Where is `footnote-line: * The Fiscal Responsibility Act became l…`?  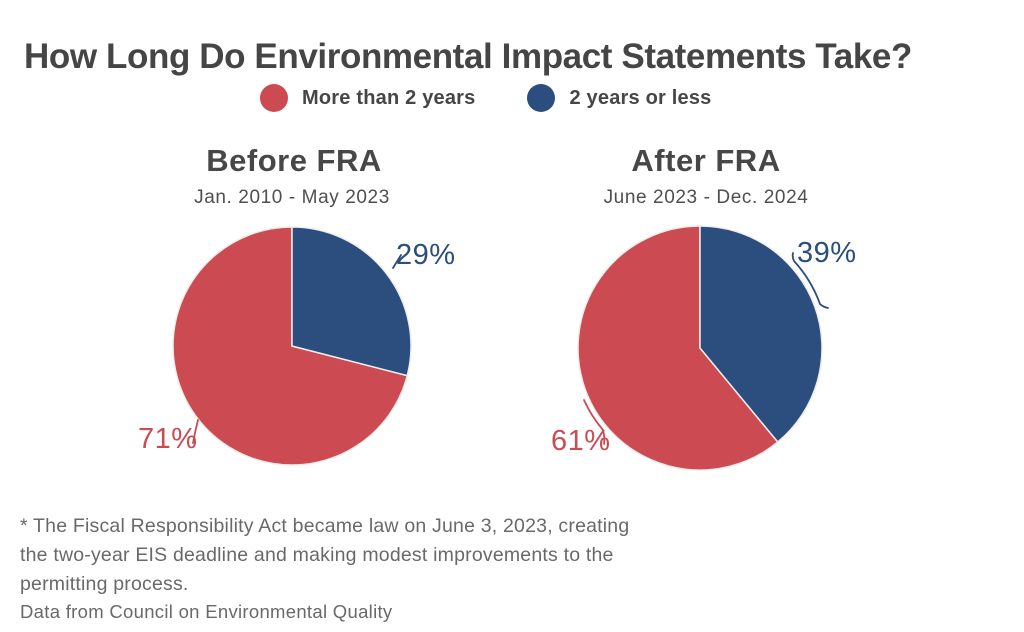 footnote-line: * The Fiscal Responsibility Act became l… is located at coordinates (325, 526).